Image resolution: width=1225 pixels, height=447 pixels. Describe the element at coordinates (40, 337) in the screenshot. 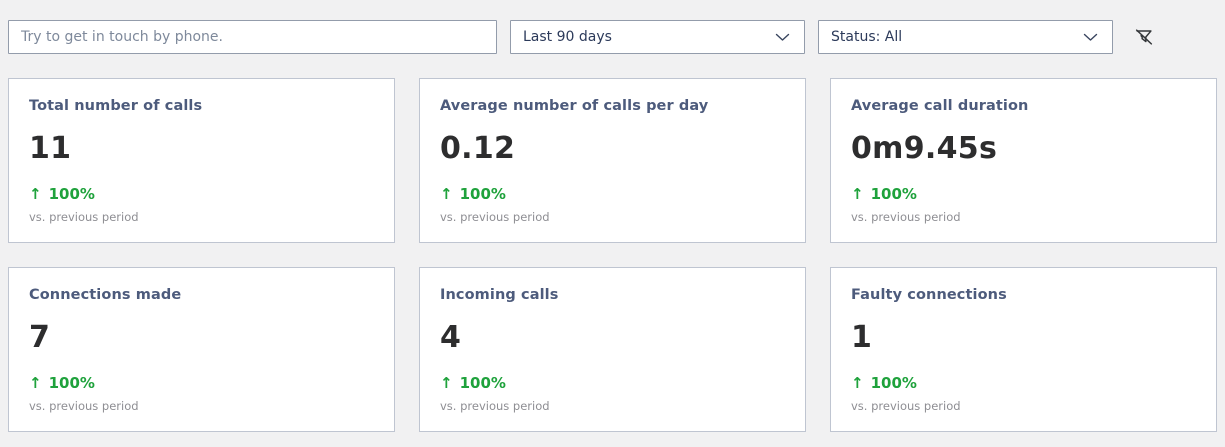

I see `stat-card-value: 7` at that location.